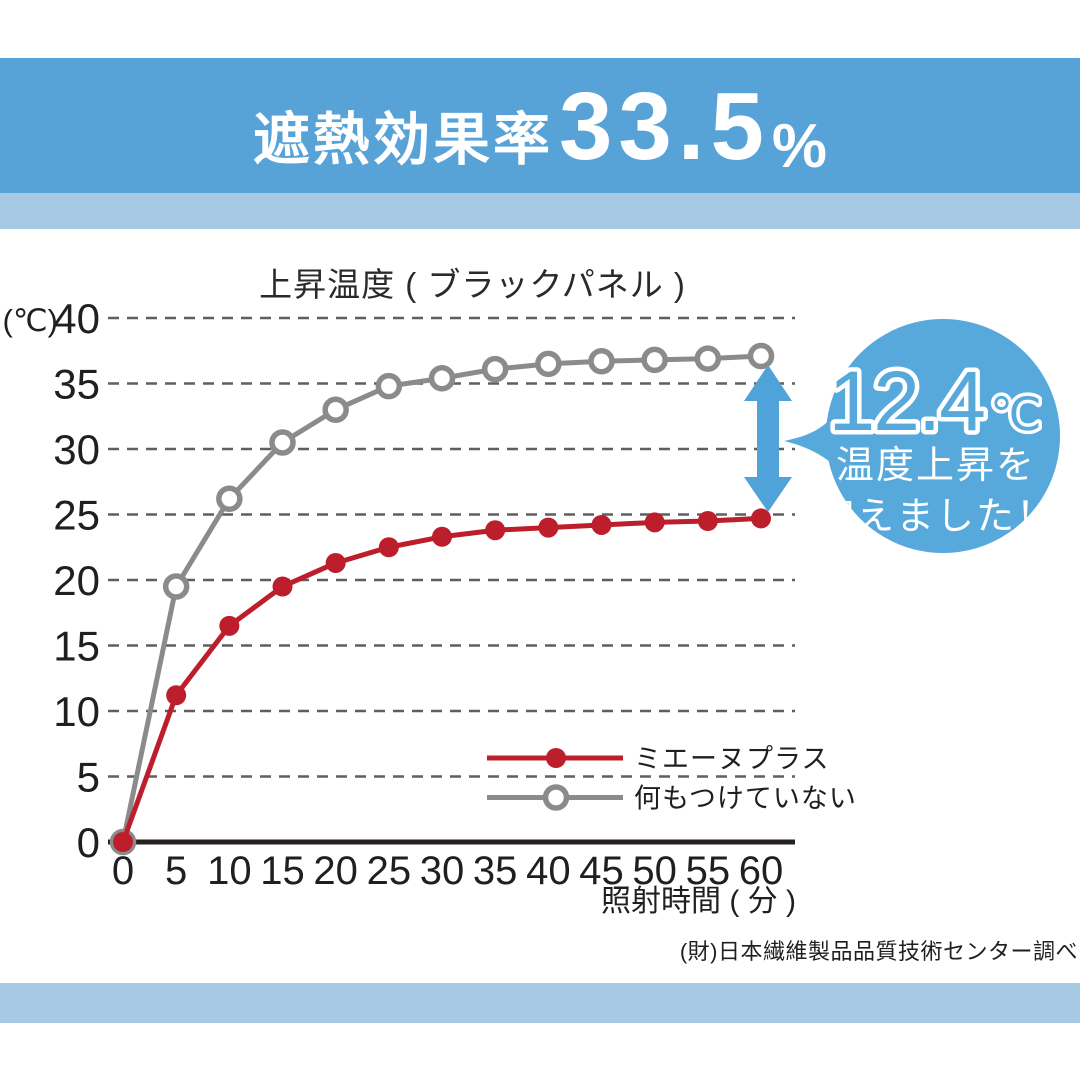 The image size is (1080, 1080). What do you see at coordinates (936, 466) in the screenshot?
I see `callout-text-line1: 温度上昇を` at bounding box center [936, 466].